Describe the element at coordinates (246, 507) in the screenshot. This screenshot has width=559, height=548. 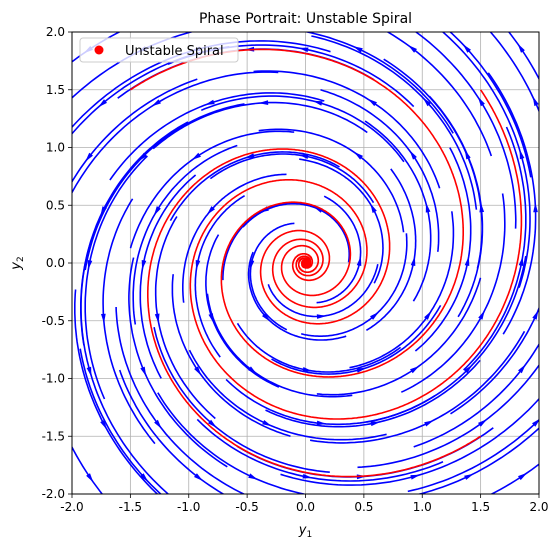
I see `x-tick-label: -0.5` at that location.